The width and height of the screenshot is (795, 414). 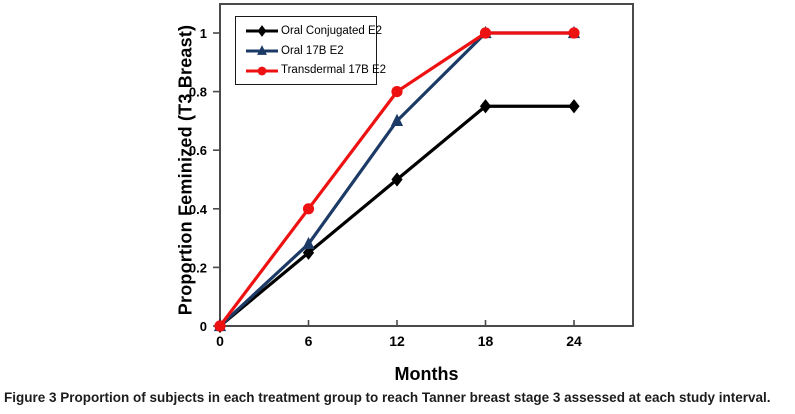 I want to click on x-tick-label: 6, so click(x=309, y=341).